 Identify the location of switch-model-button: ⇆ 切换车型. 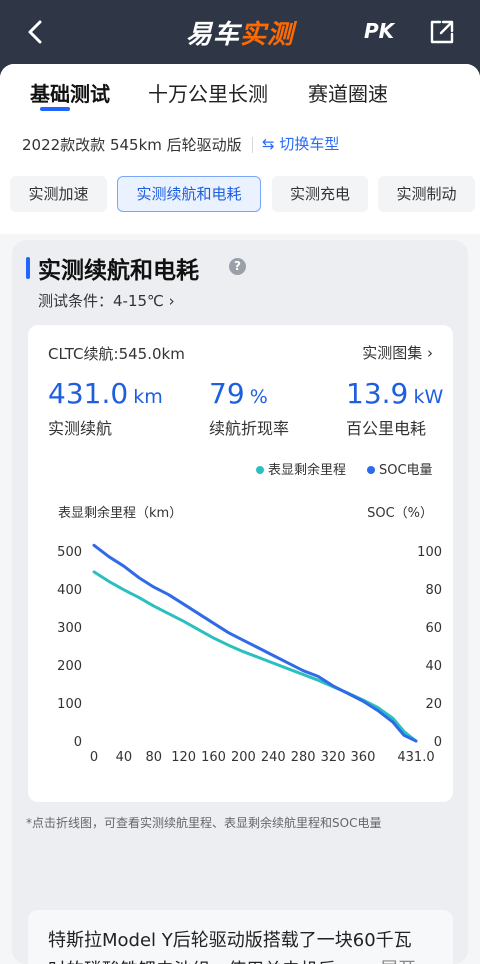
(300, 143).